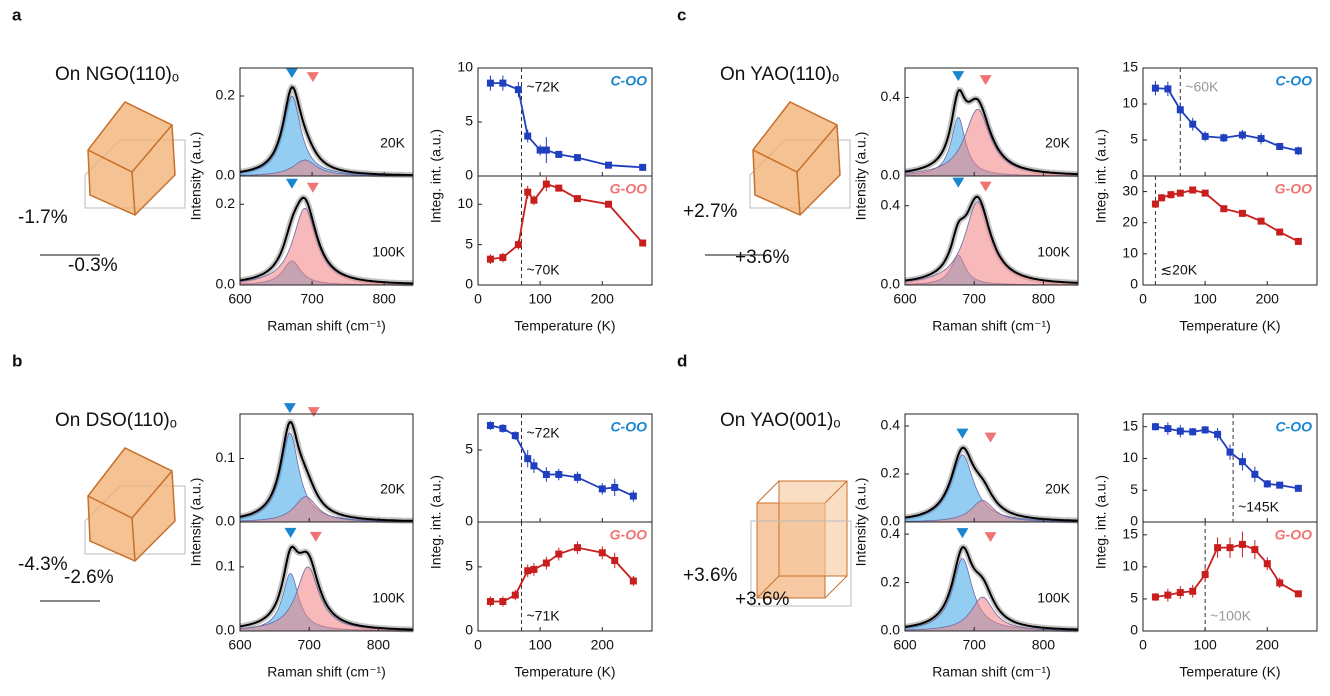  What do you see at coordinates (1259, 507) in the screenshot?
I see `transition-label: ~145K` at bounding box center [1259, 507].